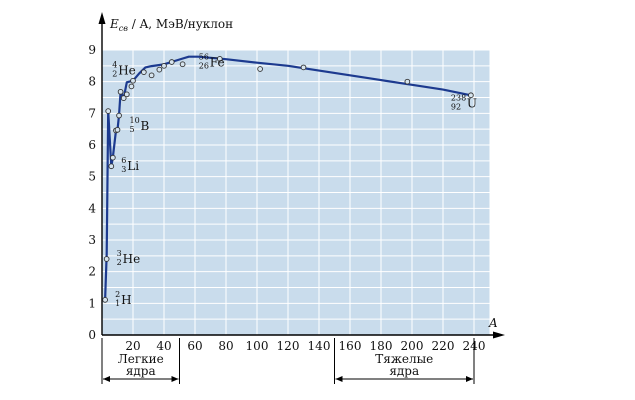 The image size is (635, 400). Describe the element at coordinates (204, 66) in the screenshot. I see `isotope-atomic-number: 26` at that location.